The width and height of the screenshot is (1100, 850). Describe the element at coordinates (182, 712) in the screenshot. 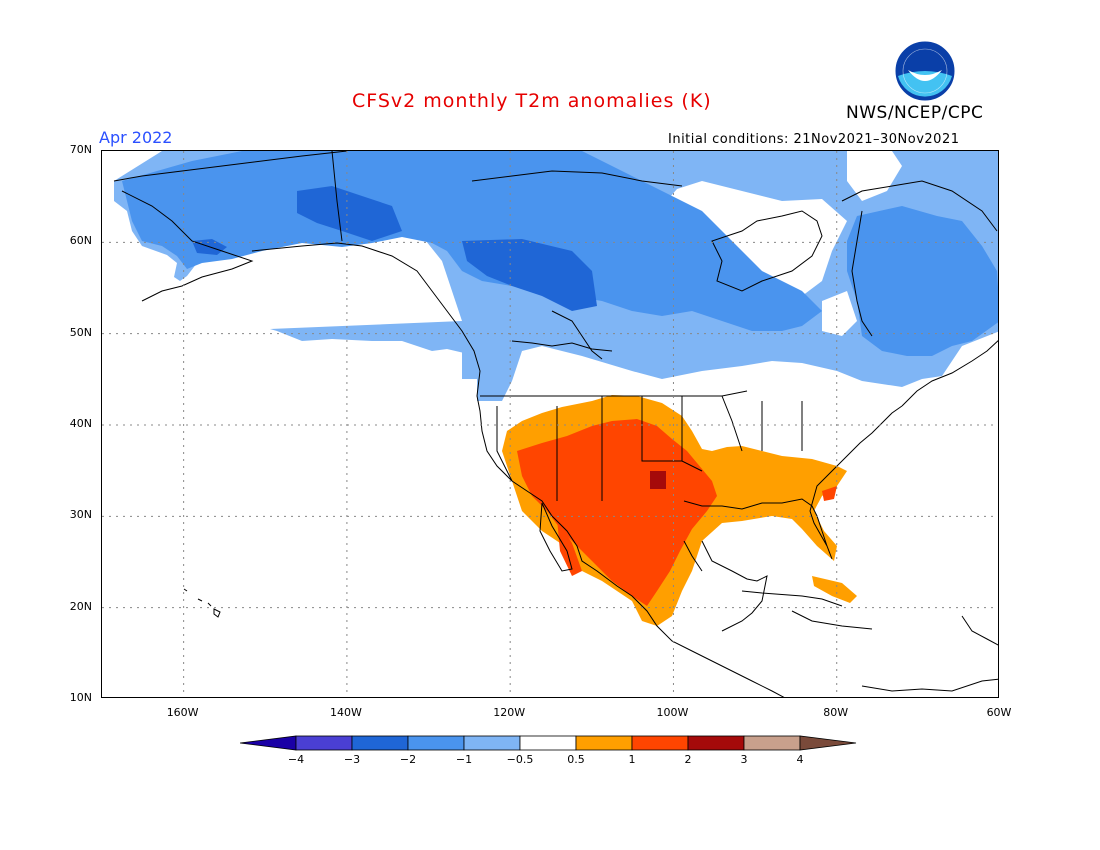

I see `lon-label: 160W` at that location.